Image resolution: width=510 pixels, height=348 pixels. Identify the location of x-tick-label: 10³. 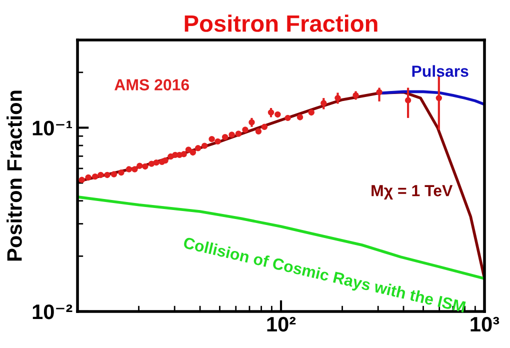
(485, 324).